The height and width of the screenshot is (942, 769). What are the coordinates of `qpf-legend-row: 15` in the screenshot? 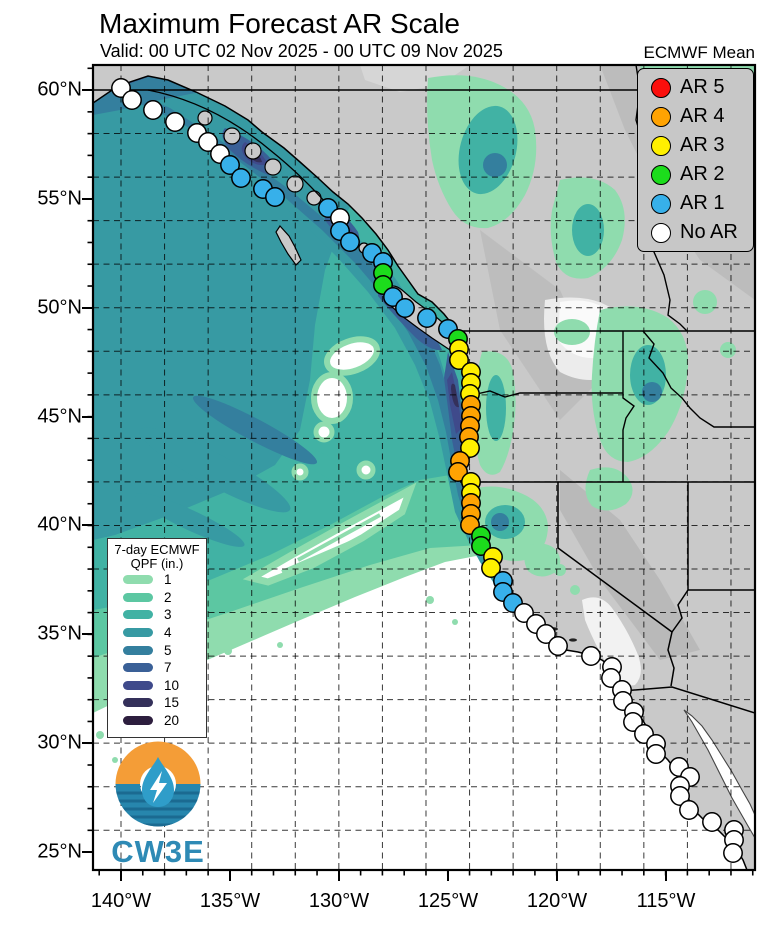 It's located at (157, 703).